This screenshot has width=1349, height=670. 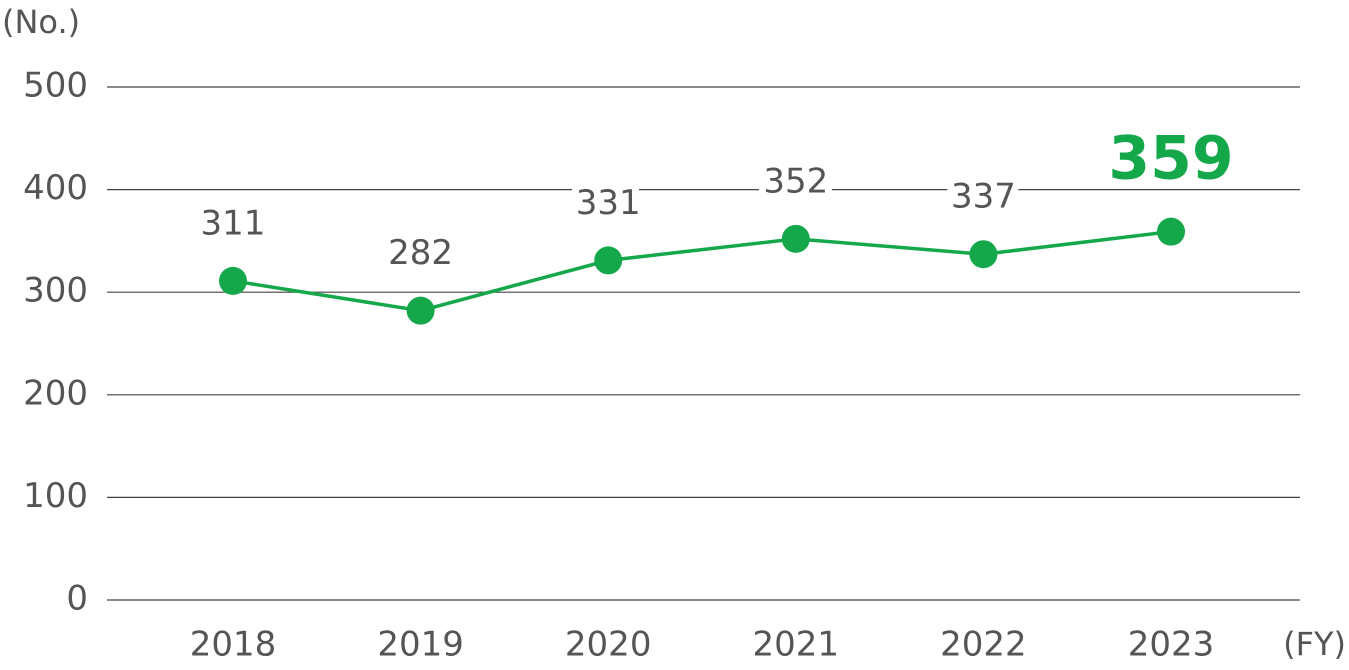 What do you see at coordinates (1171, 645) in the screenshot?
I see `x-tick-label: 2023` at bounding box center [1171, 645].